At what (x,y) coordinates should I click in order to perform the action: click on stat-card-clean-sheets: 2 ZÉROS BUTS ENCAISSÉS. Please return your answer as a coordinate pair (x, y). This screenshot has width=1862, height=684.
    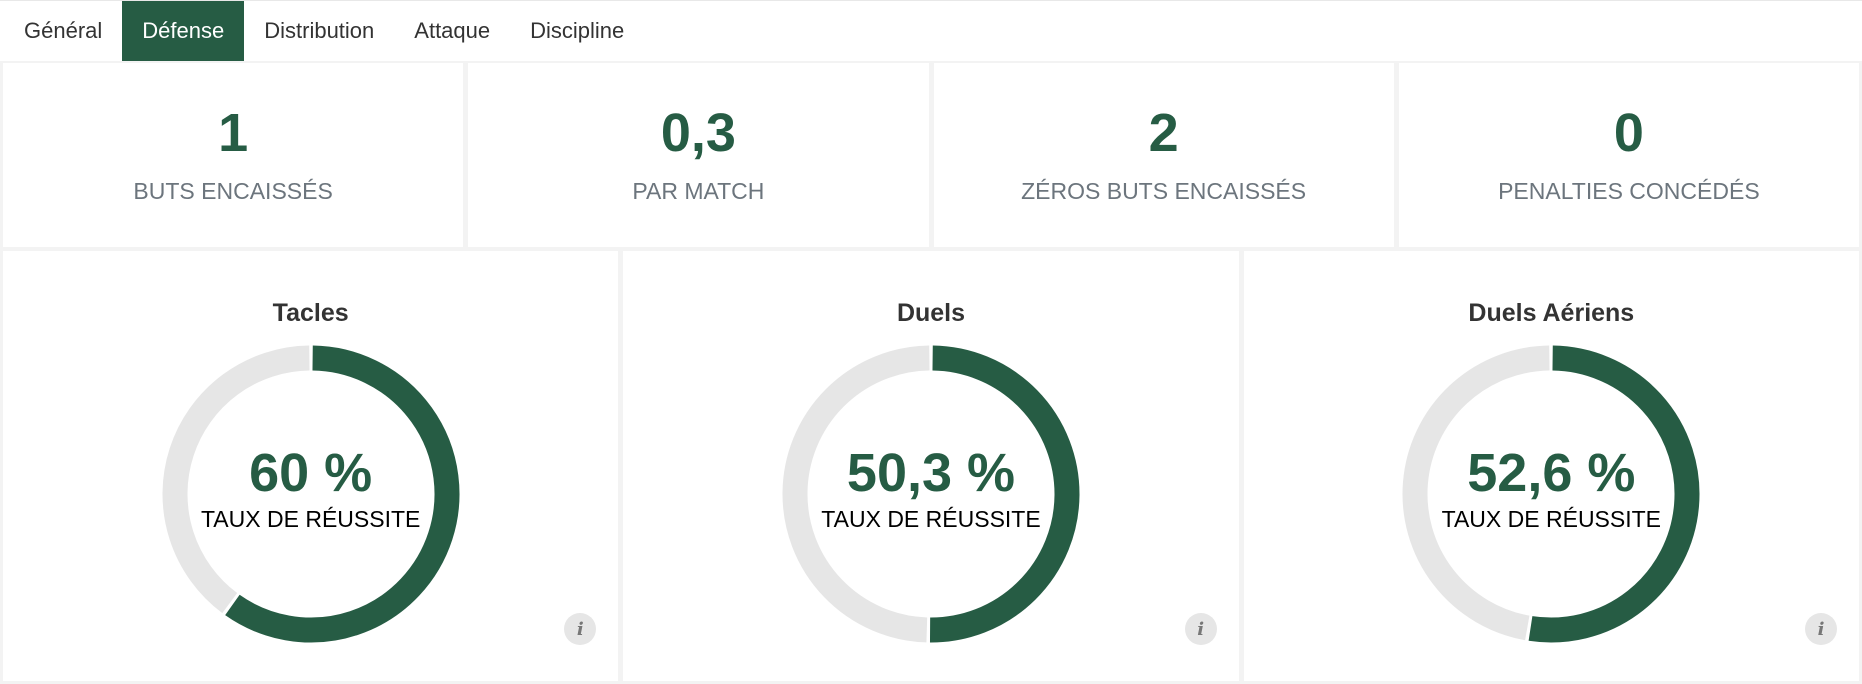
    Looking at the image, I should click on (1163, 155).